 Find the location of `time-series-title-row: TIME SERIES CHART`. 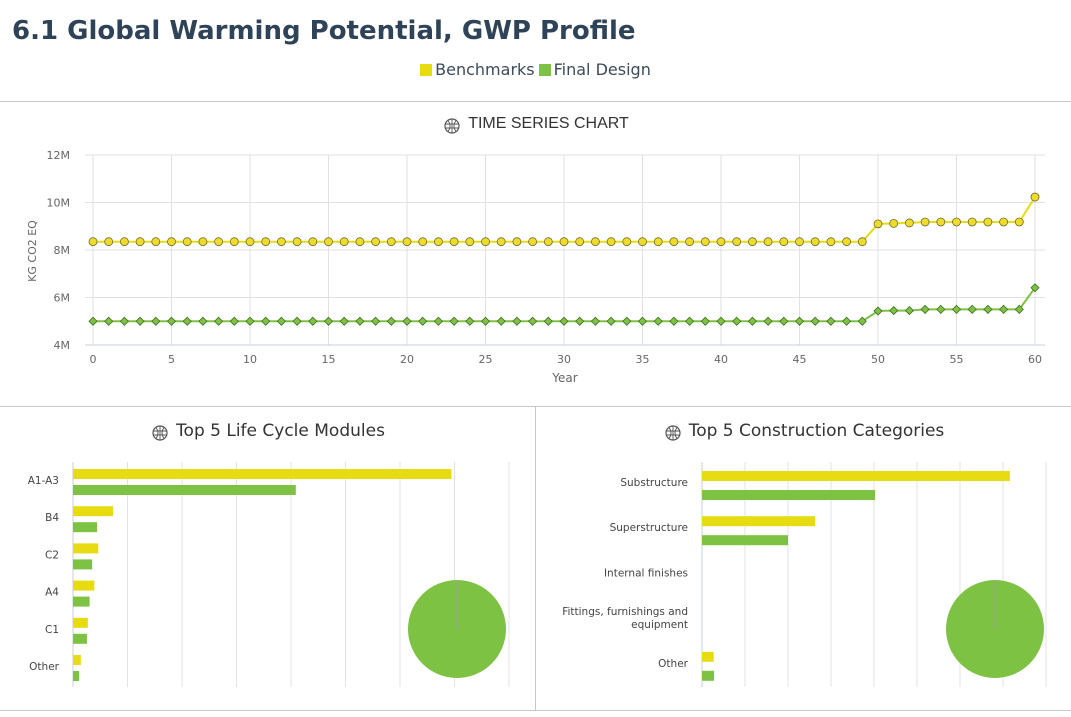

time-series-title-row: TIME SERIES CHART is located at coordinates (535, 124).